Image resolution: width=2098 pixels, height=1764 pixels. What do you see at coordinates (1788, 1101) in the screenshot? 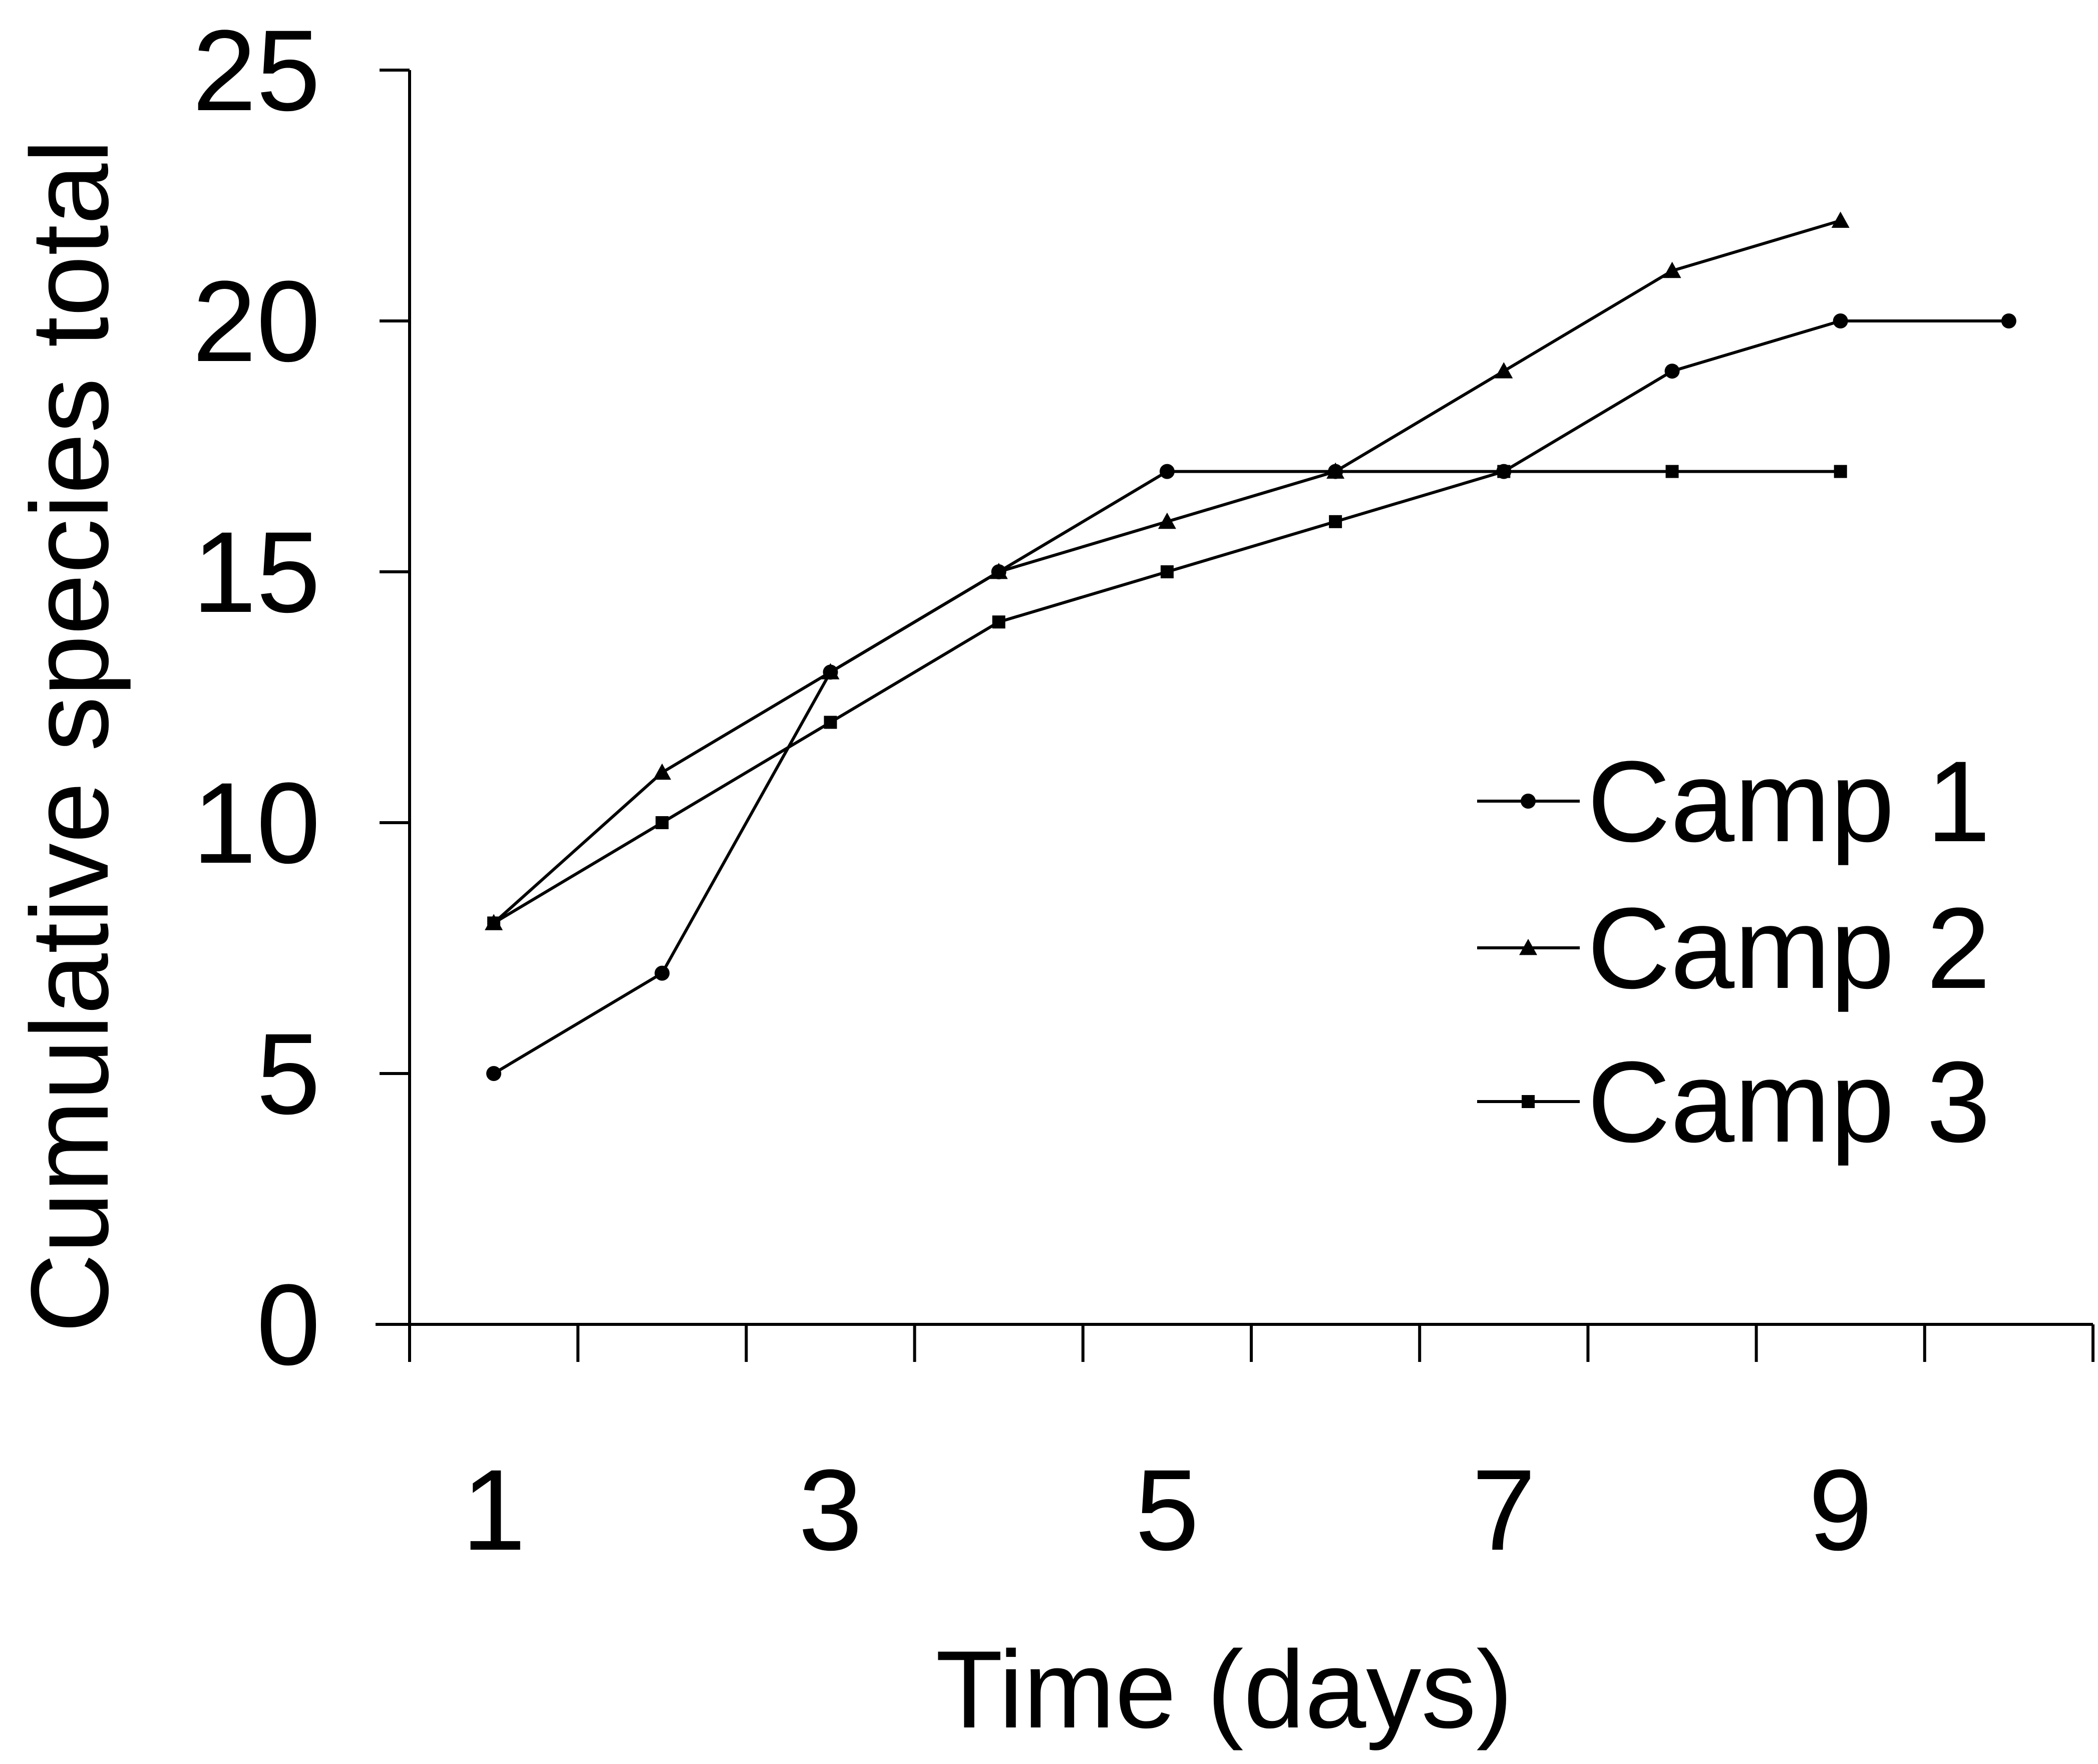
I see `legend-label: Camp 3` at bounding box center [1788, 1101].